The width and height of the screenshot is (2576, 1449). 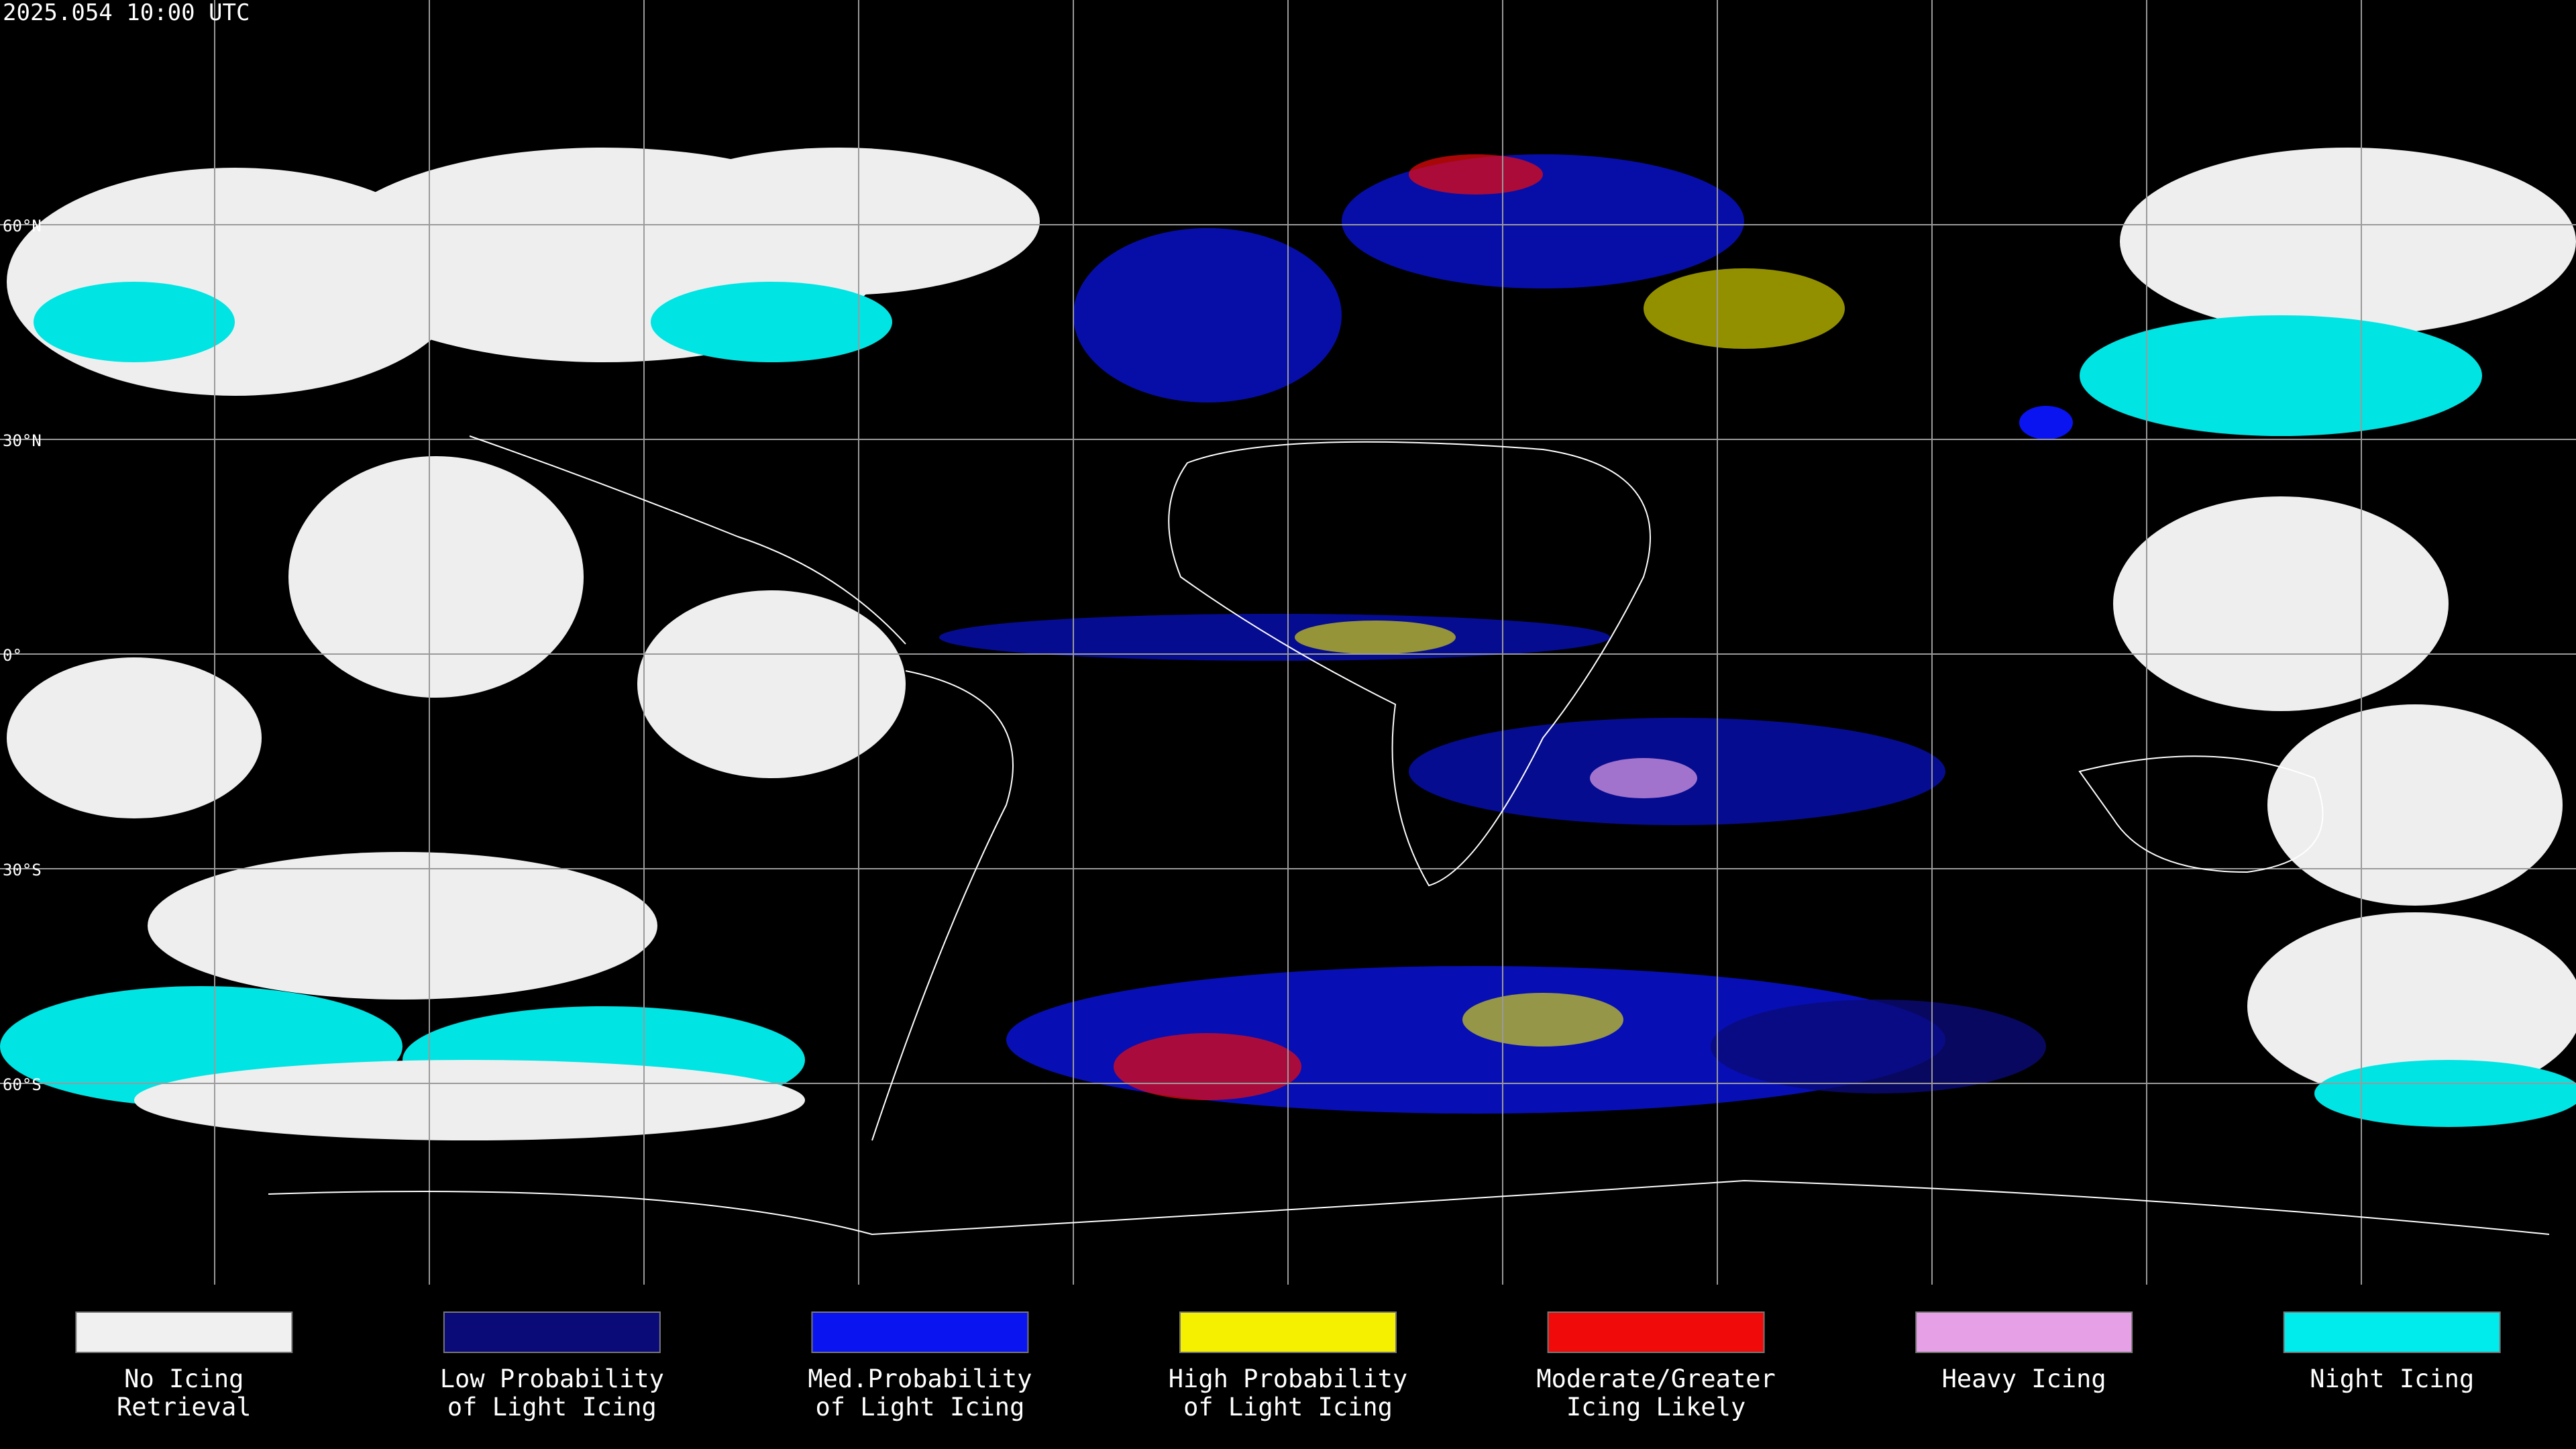 What do you see at coordinates (920, 1378) in the screenshot?
I see `legend-label: Med.Probability` at bounding box center [920, 1378].